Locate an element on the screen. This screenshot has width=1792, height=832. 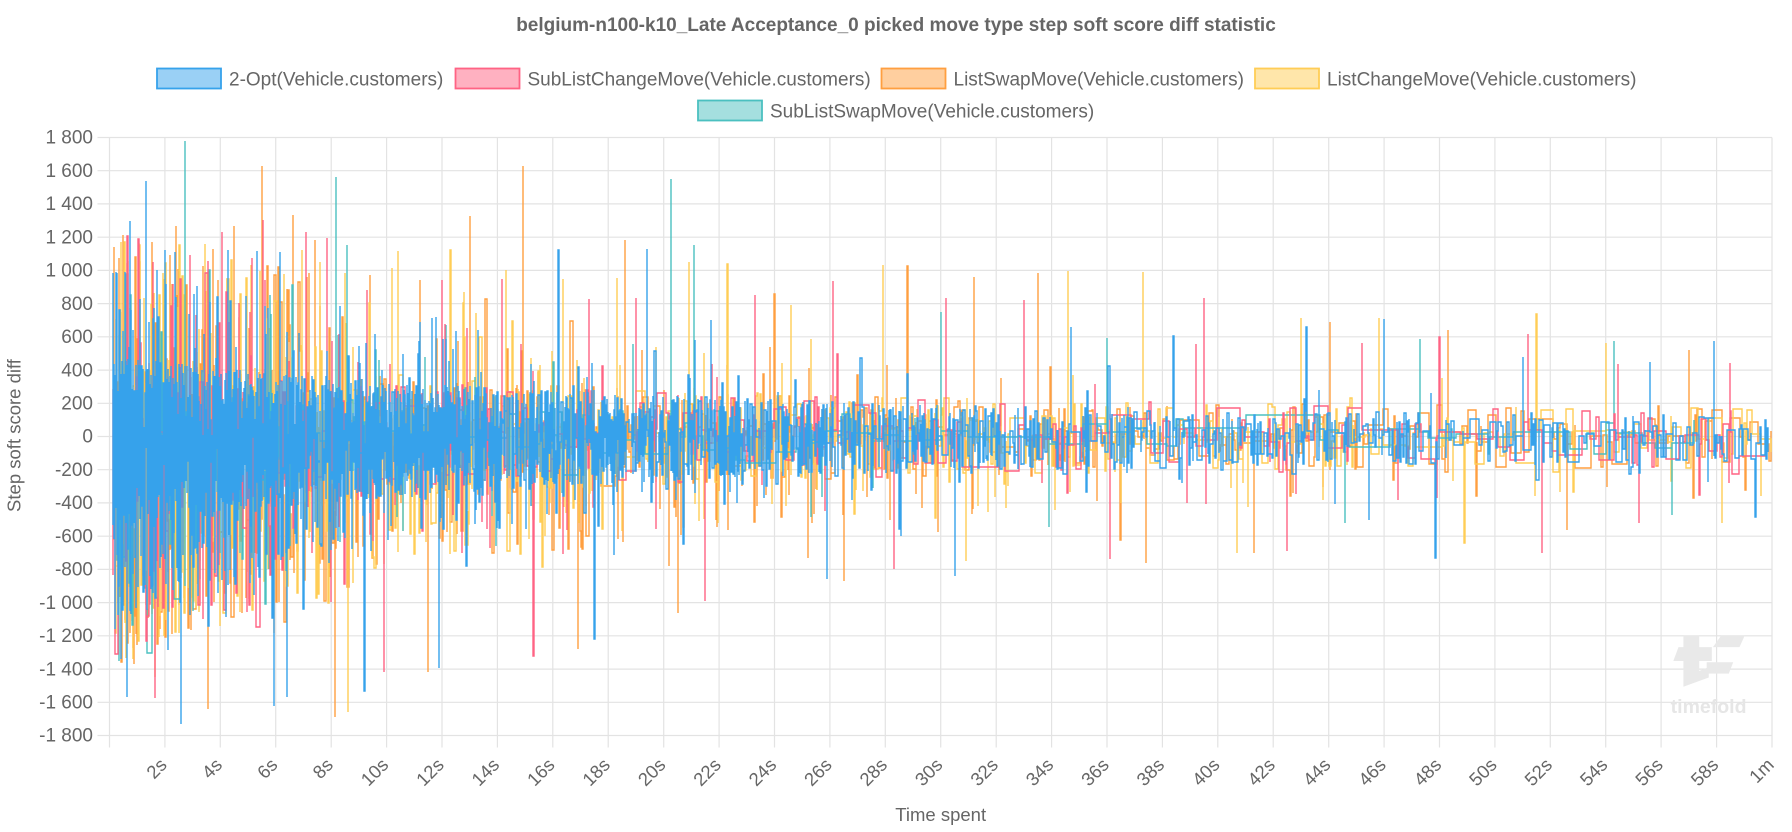
svg-text: 1 000 is located at coordinates (69, 271).